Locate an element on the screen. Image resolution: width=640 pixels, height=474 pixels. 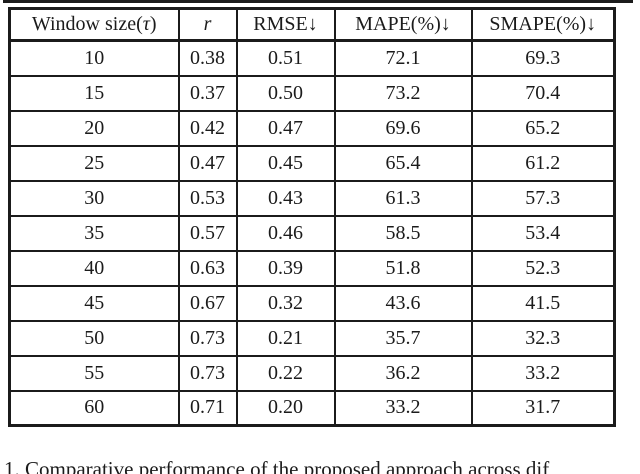
table-cell: 61.3 is located at coordinates (403, 198).